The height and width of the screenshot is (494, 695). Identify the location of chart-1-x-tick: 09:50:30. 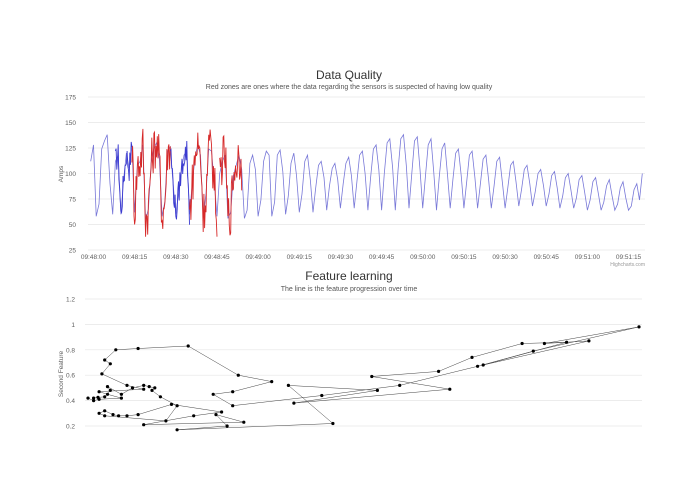
(505, 257).